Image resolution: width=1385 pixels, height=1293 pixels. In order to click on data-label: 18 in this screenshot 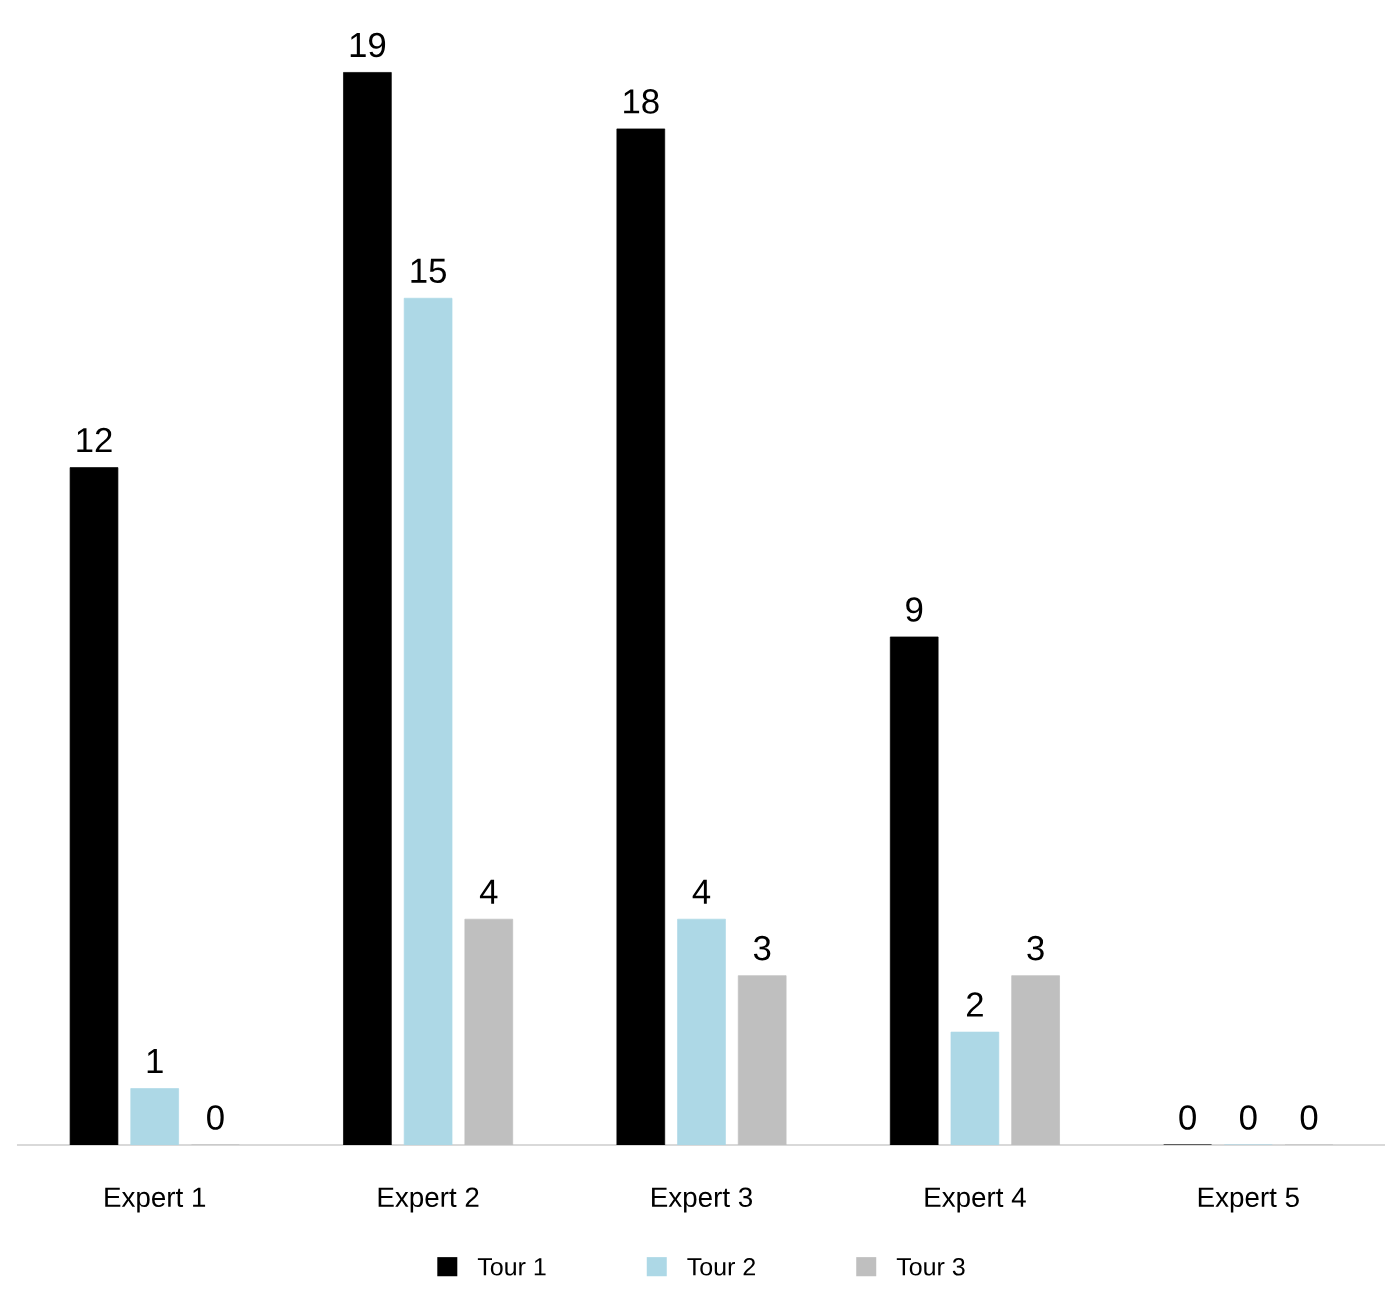, I will do `click(641, 101)`.